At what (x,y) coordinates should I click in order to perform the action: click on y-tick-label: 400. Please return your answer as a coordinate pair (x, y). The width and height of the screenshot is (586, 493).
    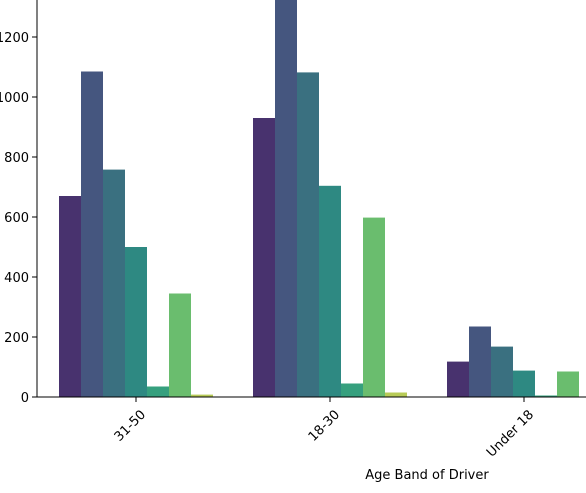
    Looking at the image, I should click on (16, 278).